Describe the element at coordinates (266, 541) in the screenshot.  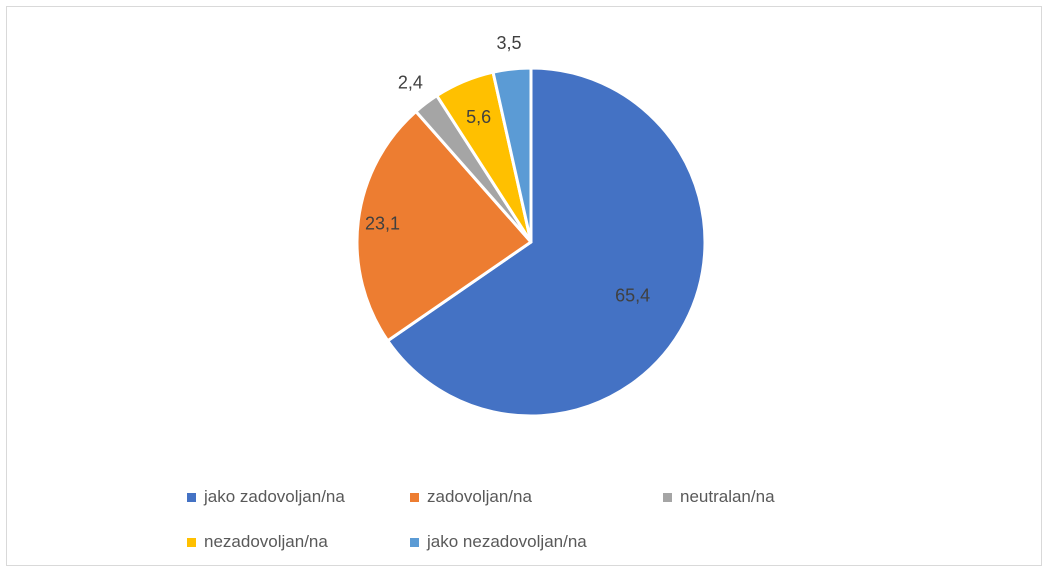
I see `legend-label: nezadovoljan/na` at that location.